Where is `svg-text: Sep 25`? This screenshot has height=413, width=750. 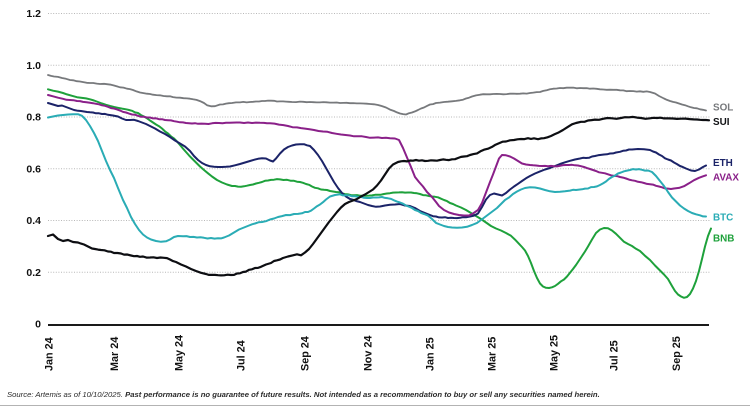
svg-text: Sep 25 is located at coordinates (677, 353).